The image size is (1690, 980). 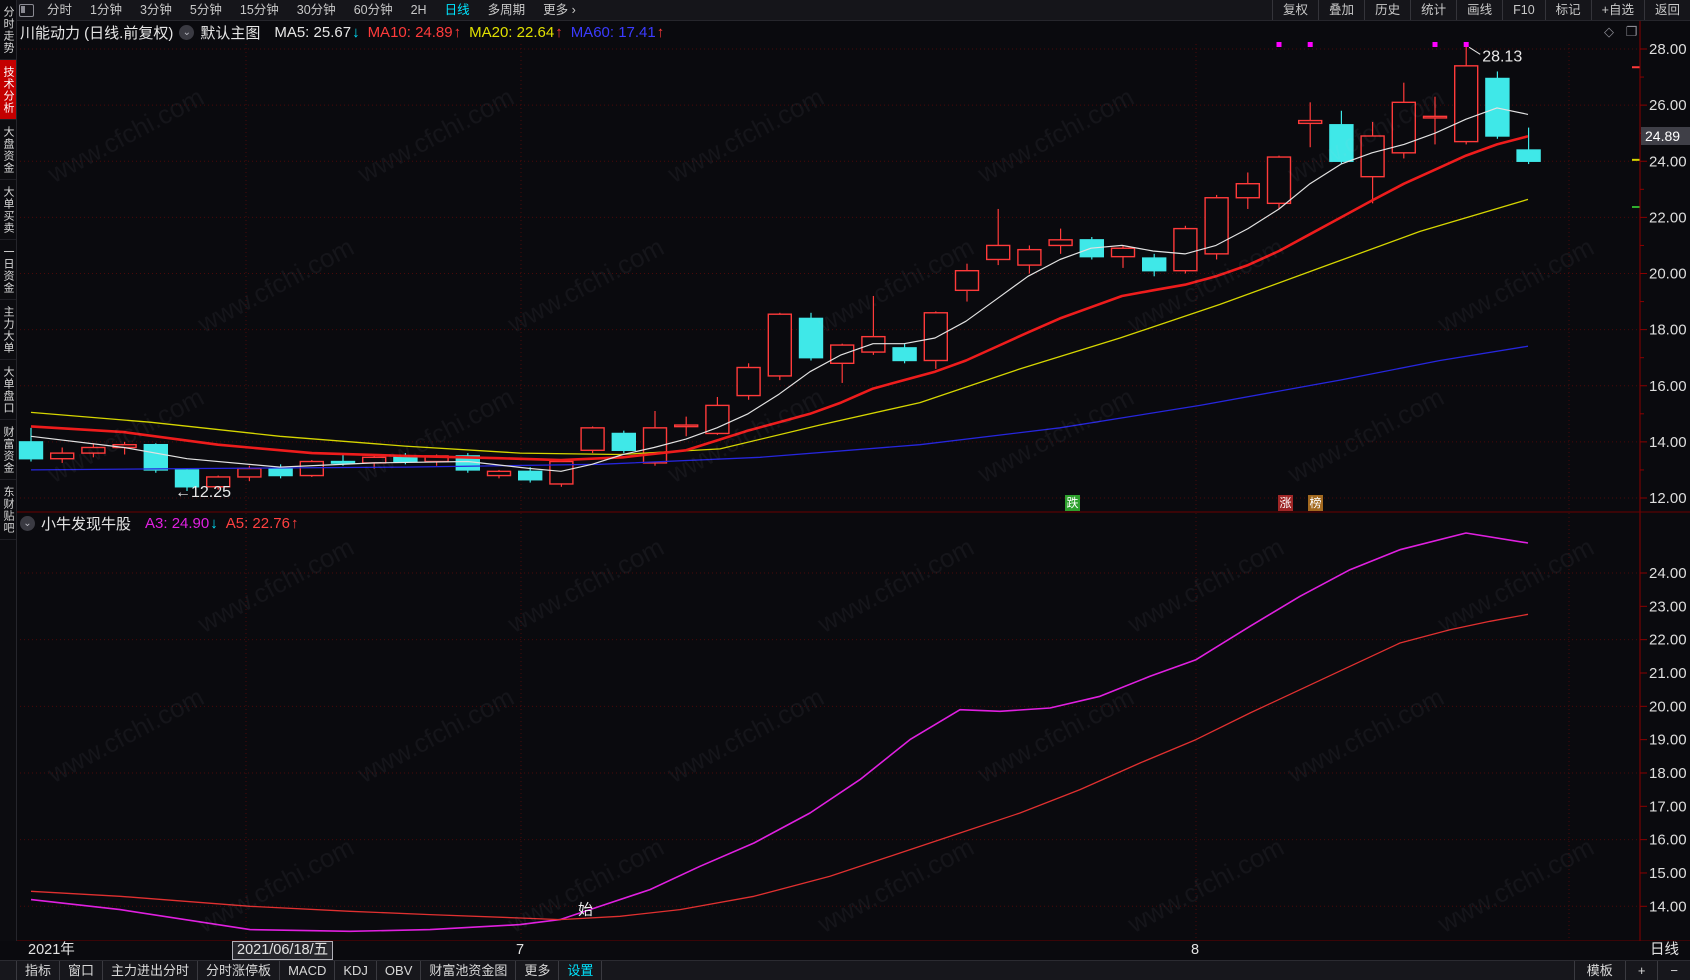 I want to click on left-sidebar: 分时走势 技术分析 大盘资金 大单买卖 一日资金 主力大单 大单盘口 财富资金 东财贴吧, so click(x=8, y=470).